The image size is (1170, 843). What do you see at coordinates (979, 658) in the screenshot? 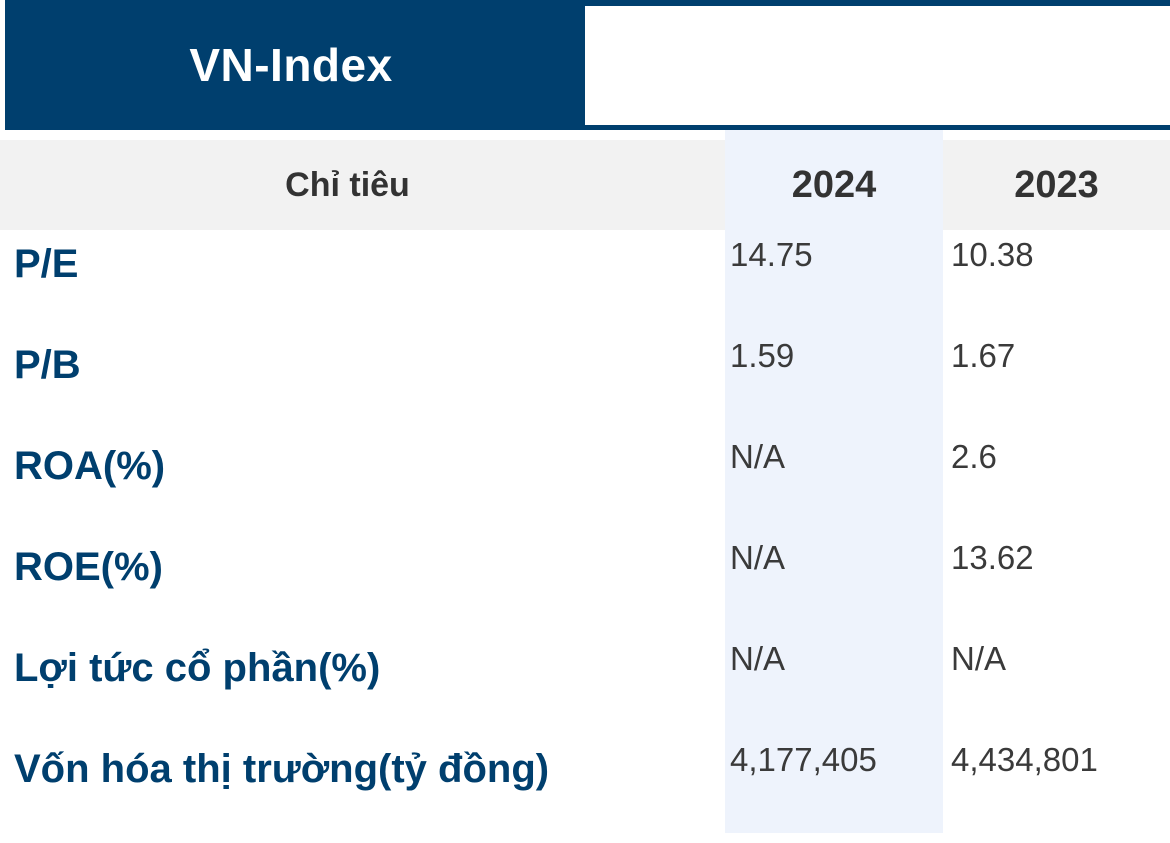
I see `cell-value-2023: N/A` at bounding box center [979, 658].